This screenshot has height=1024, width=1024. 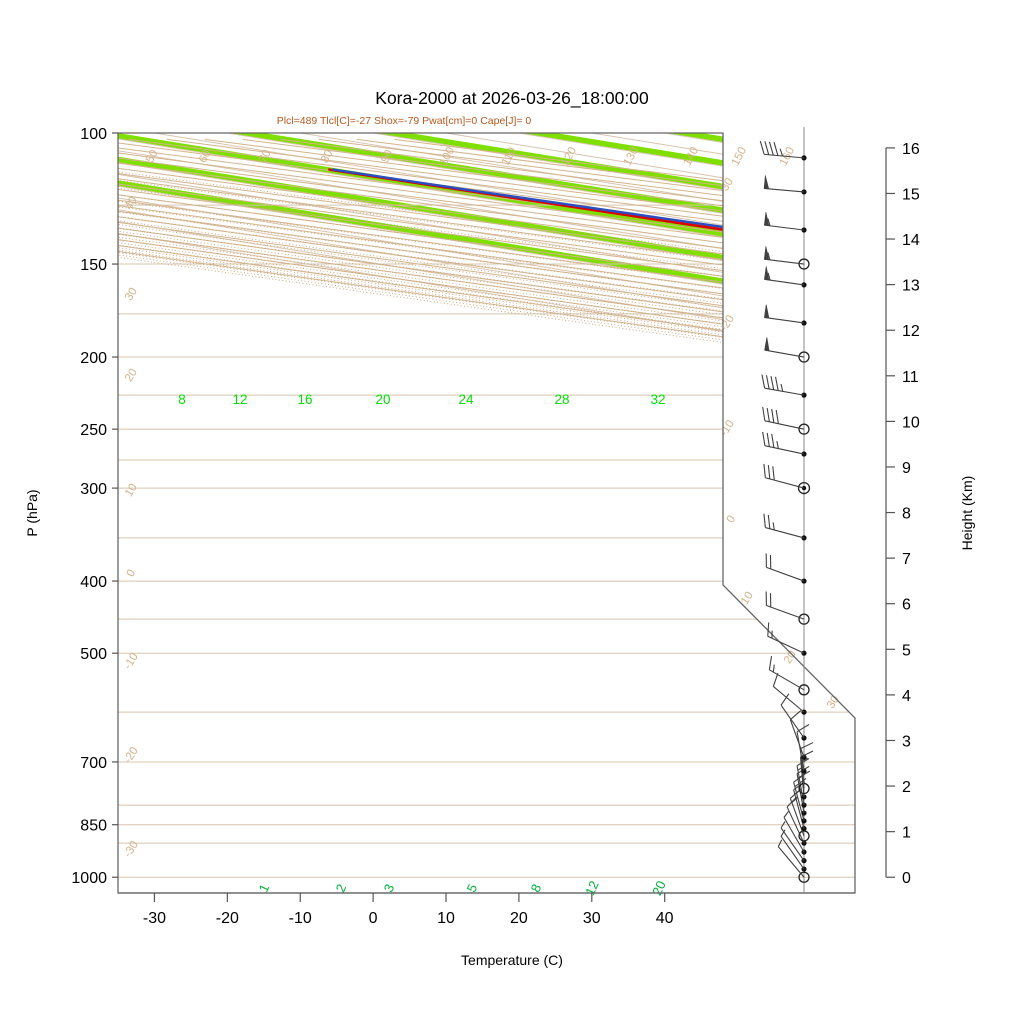 What do you see at coordinates (911, 286) in the screenshot?
I see `height-tick-label: 13` at bounding box center [911, 286].